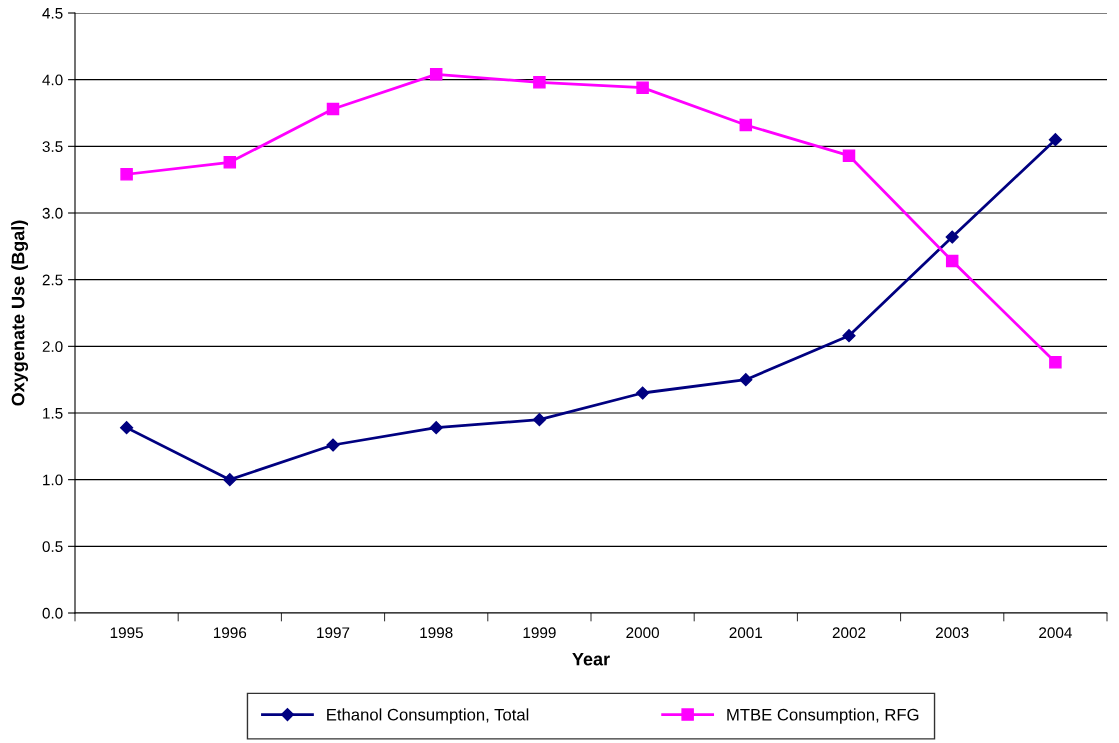 The height and width of the screenshot is (743, 1119). What do you see at coordinates (52, 280) in the screenshot?
I see `y-tick-label: 2.5` at bounding box center [52, 280].